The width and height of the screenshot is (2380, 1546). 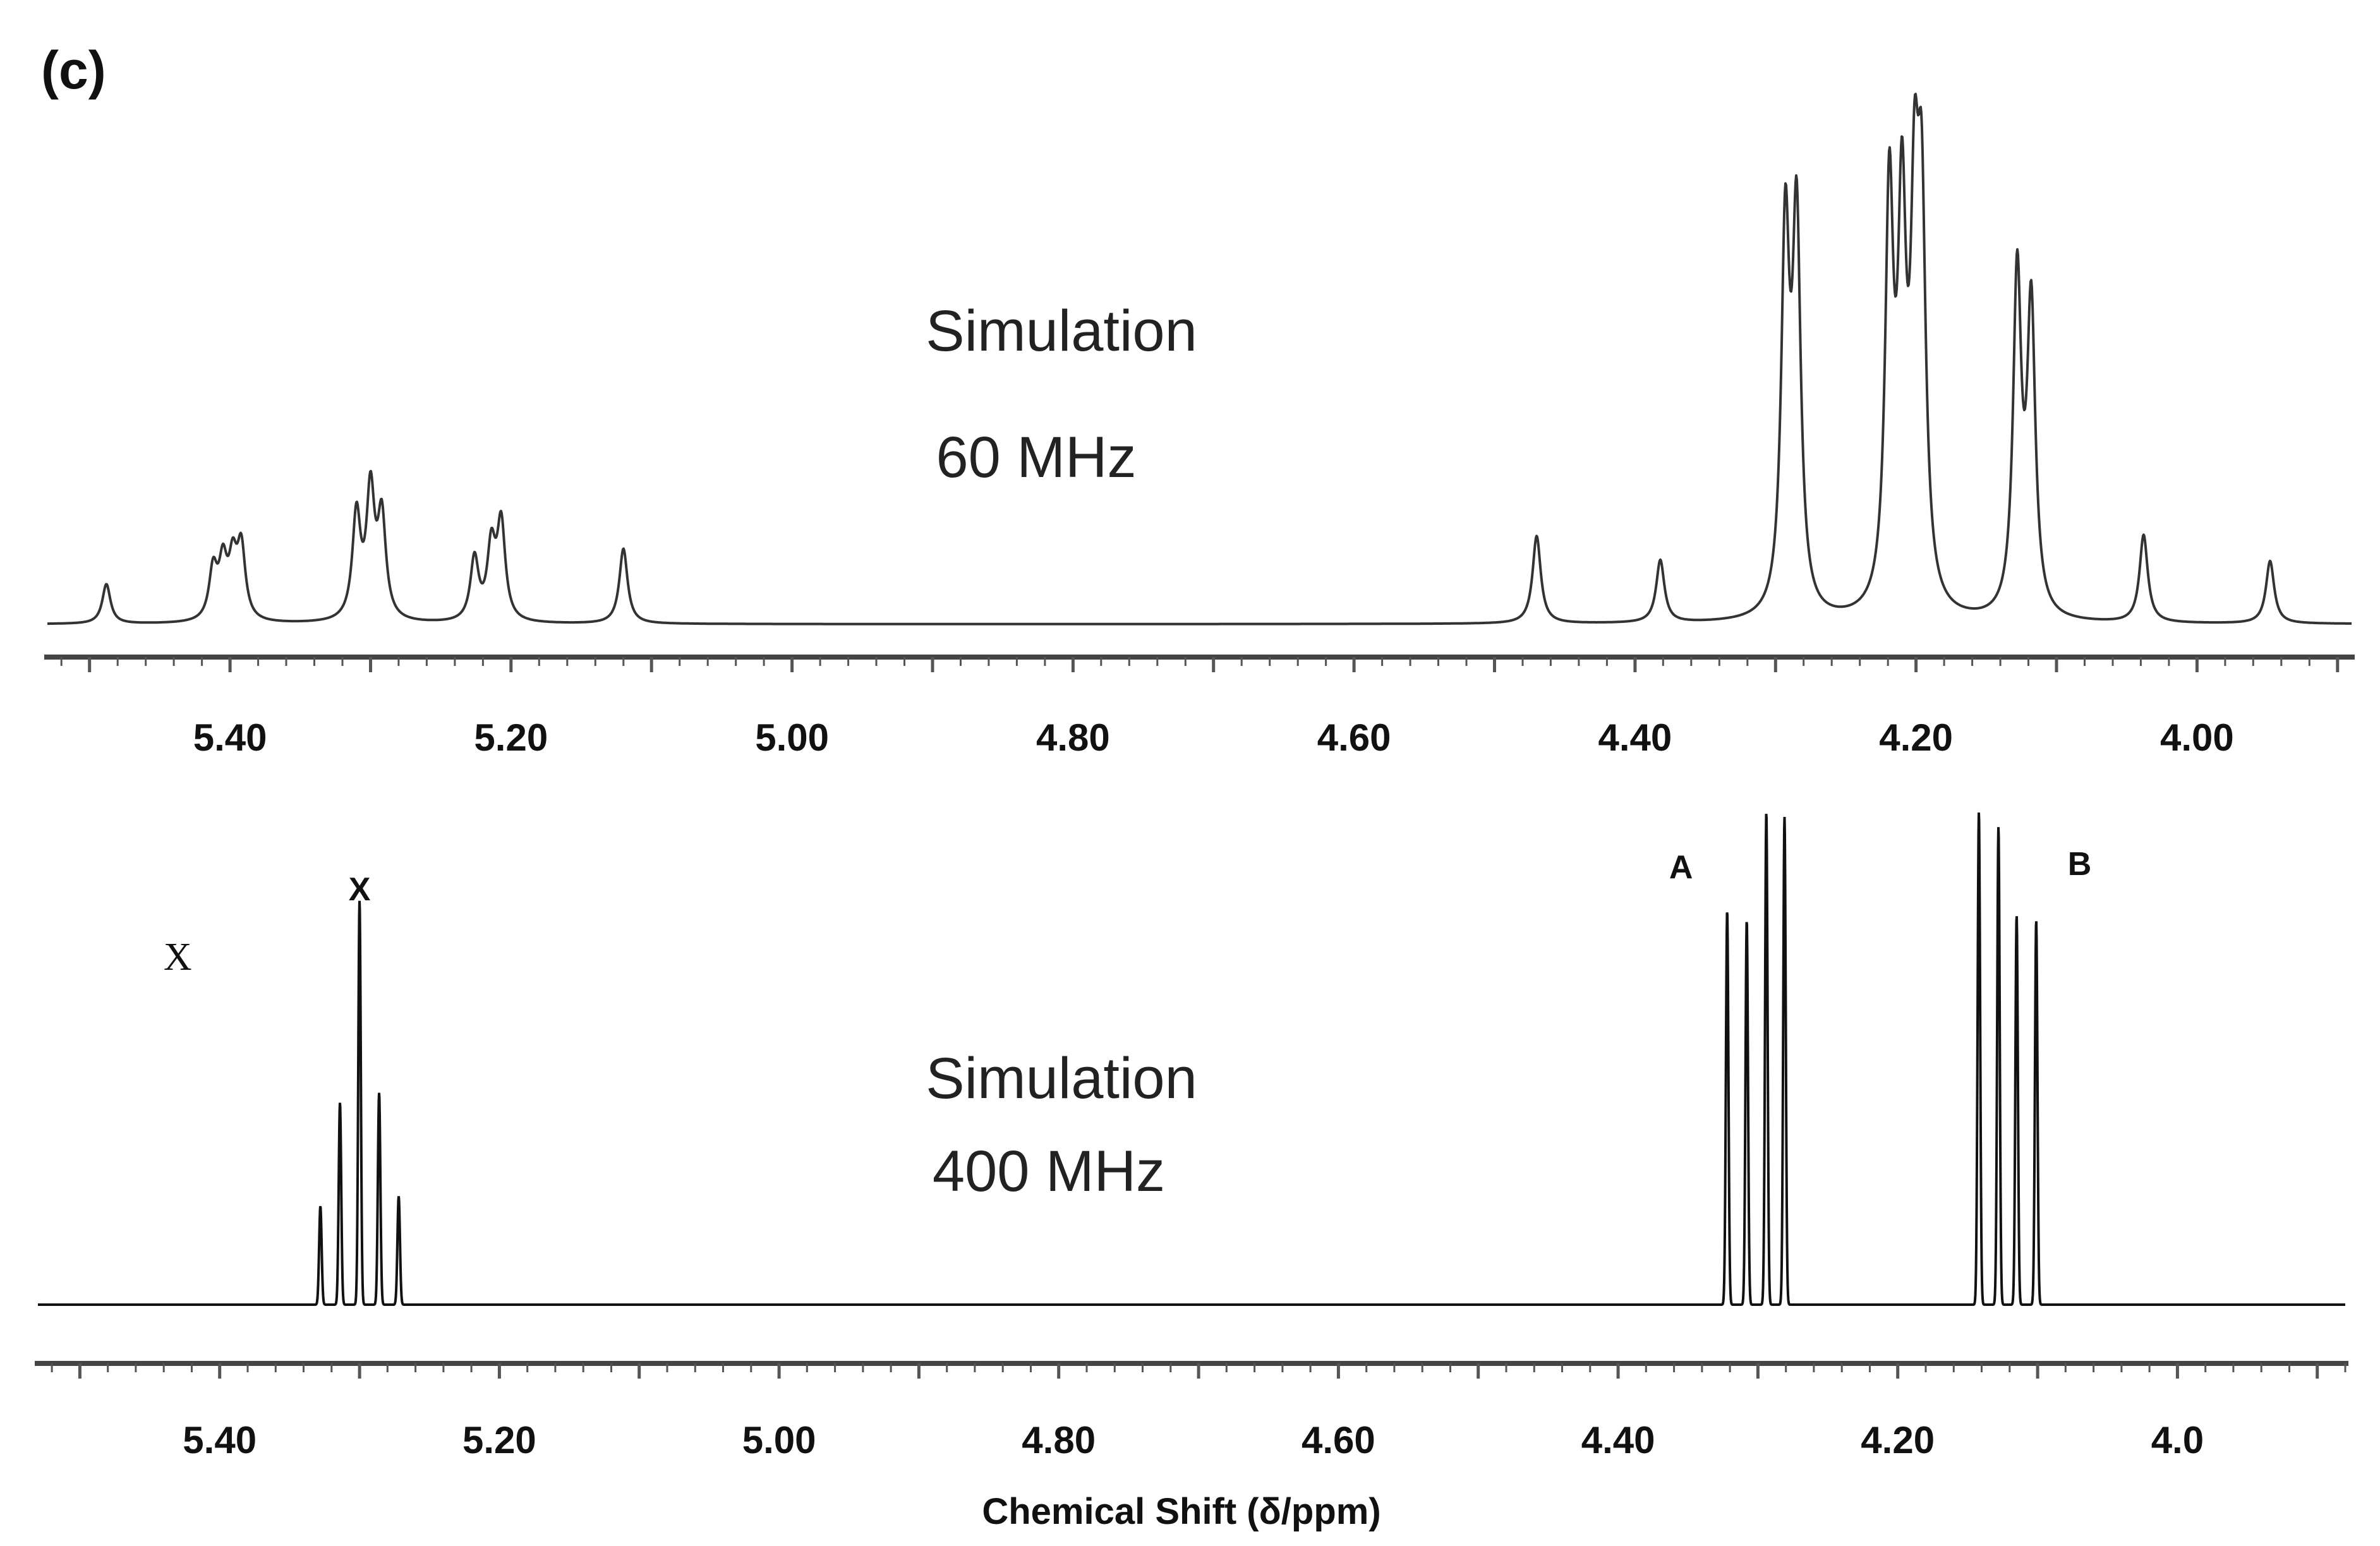 I want to click on tick-label: 4.0, so click(x=2177, y=1440).